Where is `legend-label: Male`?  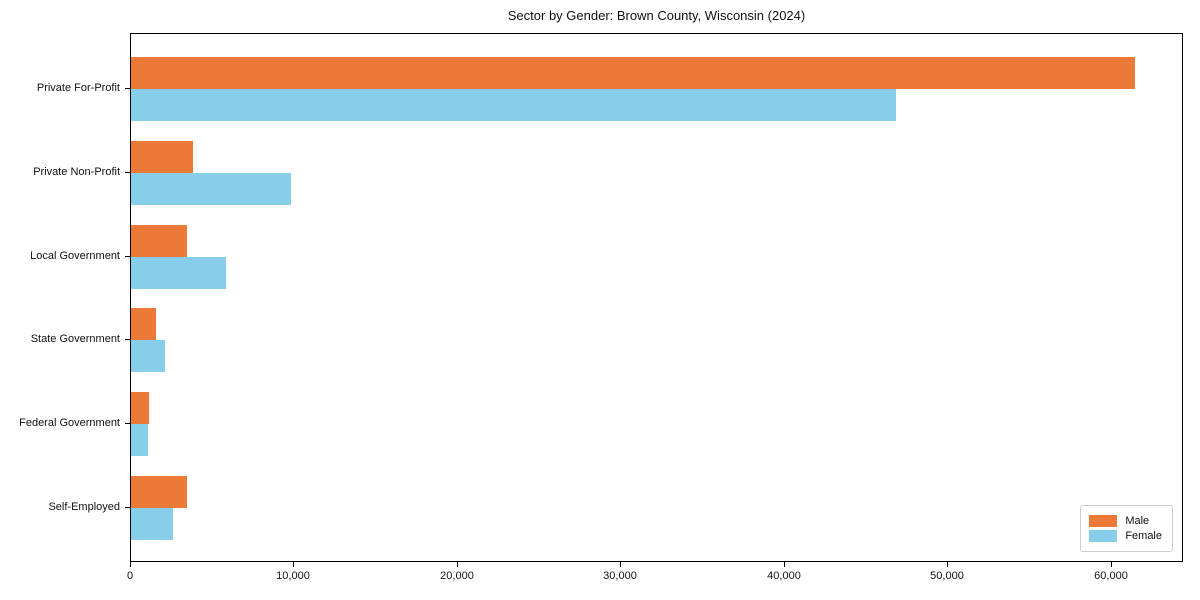
legend-label: Male is located at coordinates (1137, 521).